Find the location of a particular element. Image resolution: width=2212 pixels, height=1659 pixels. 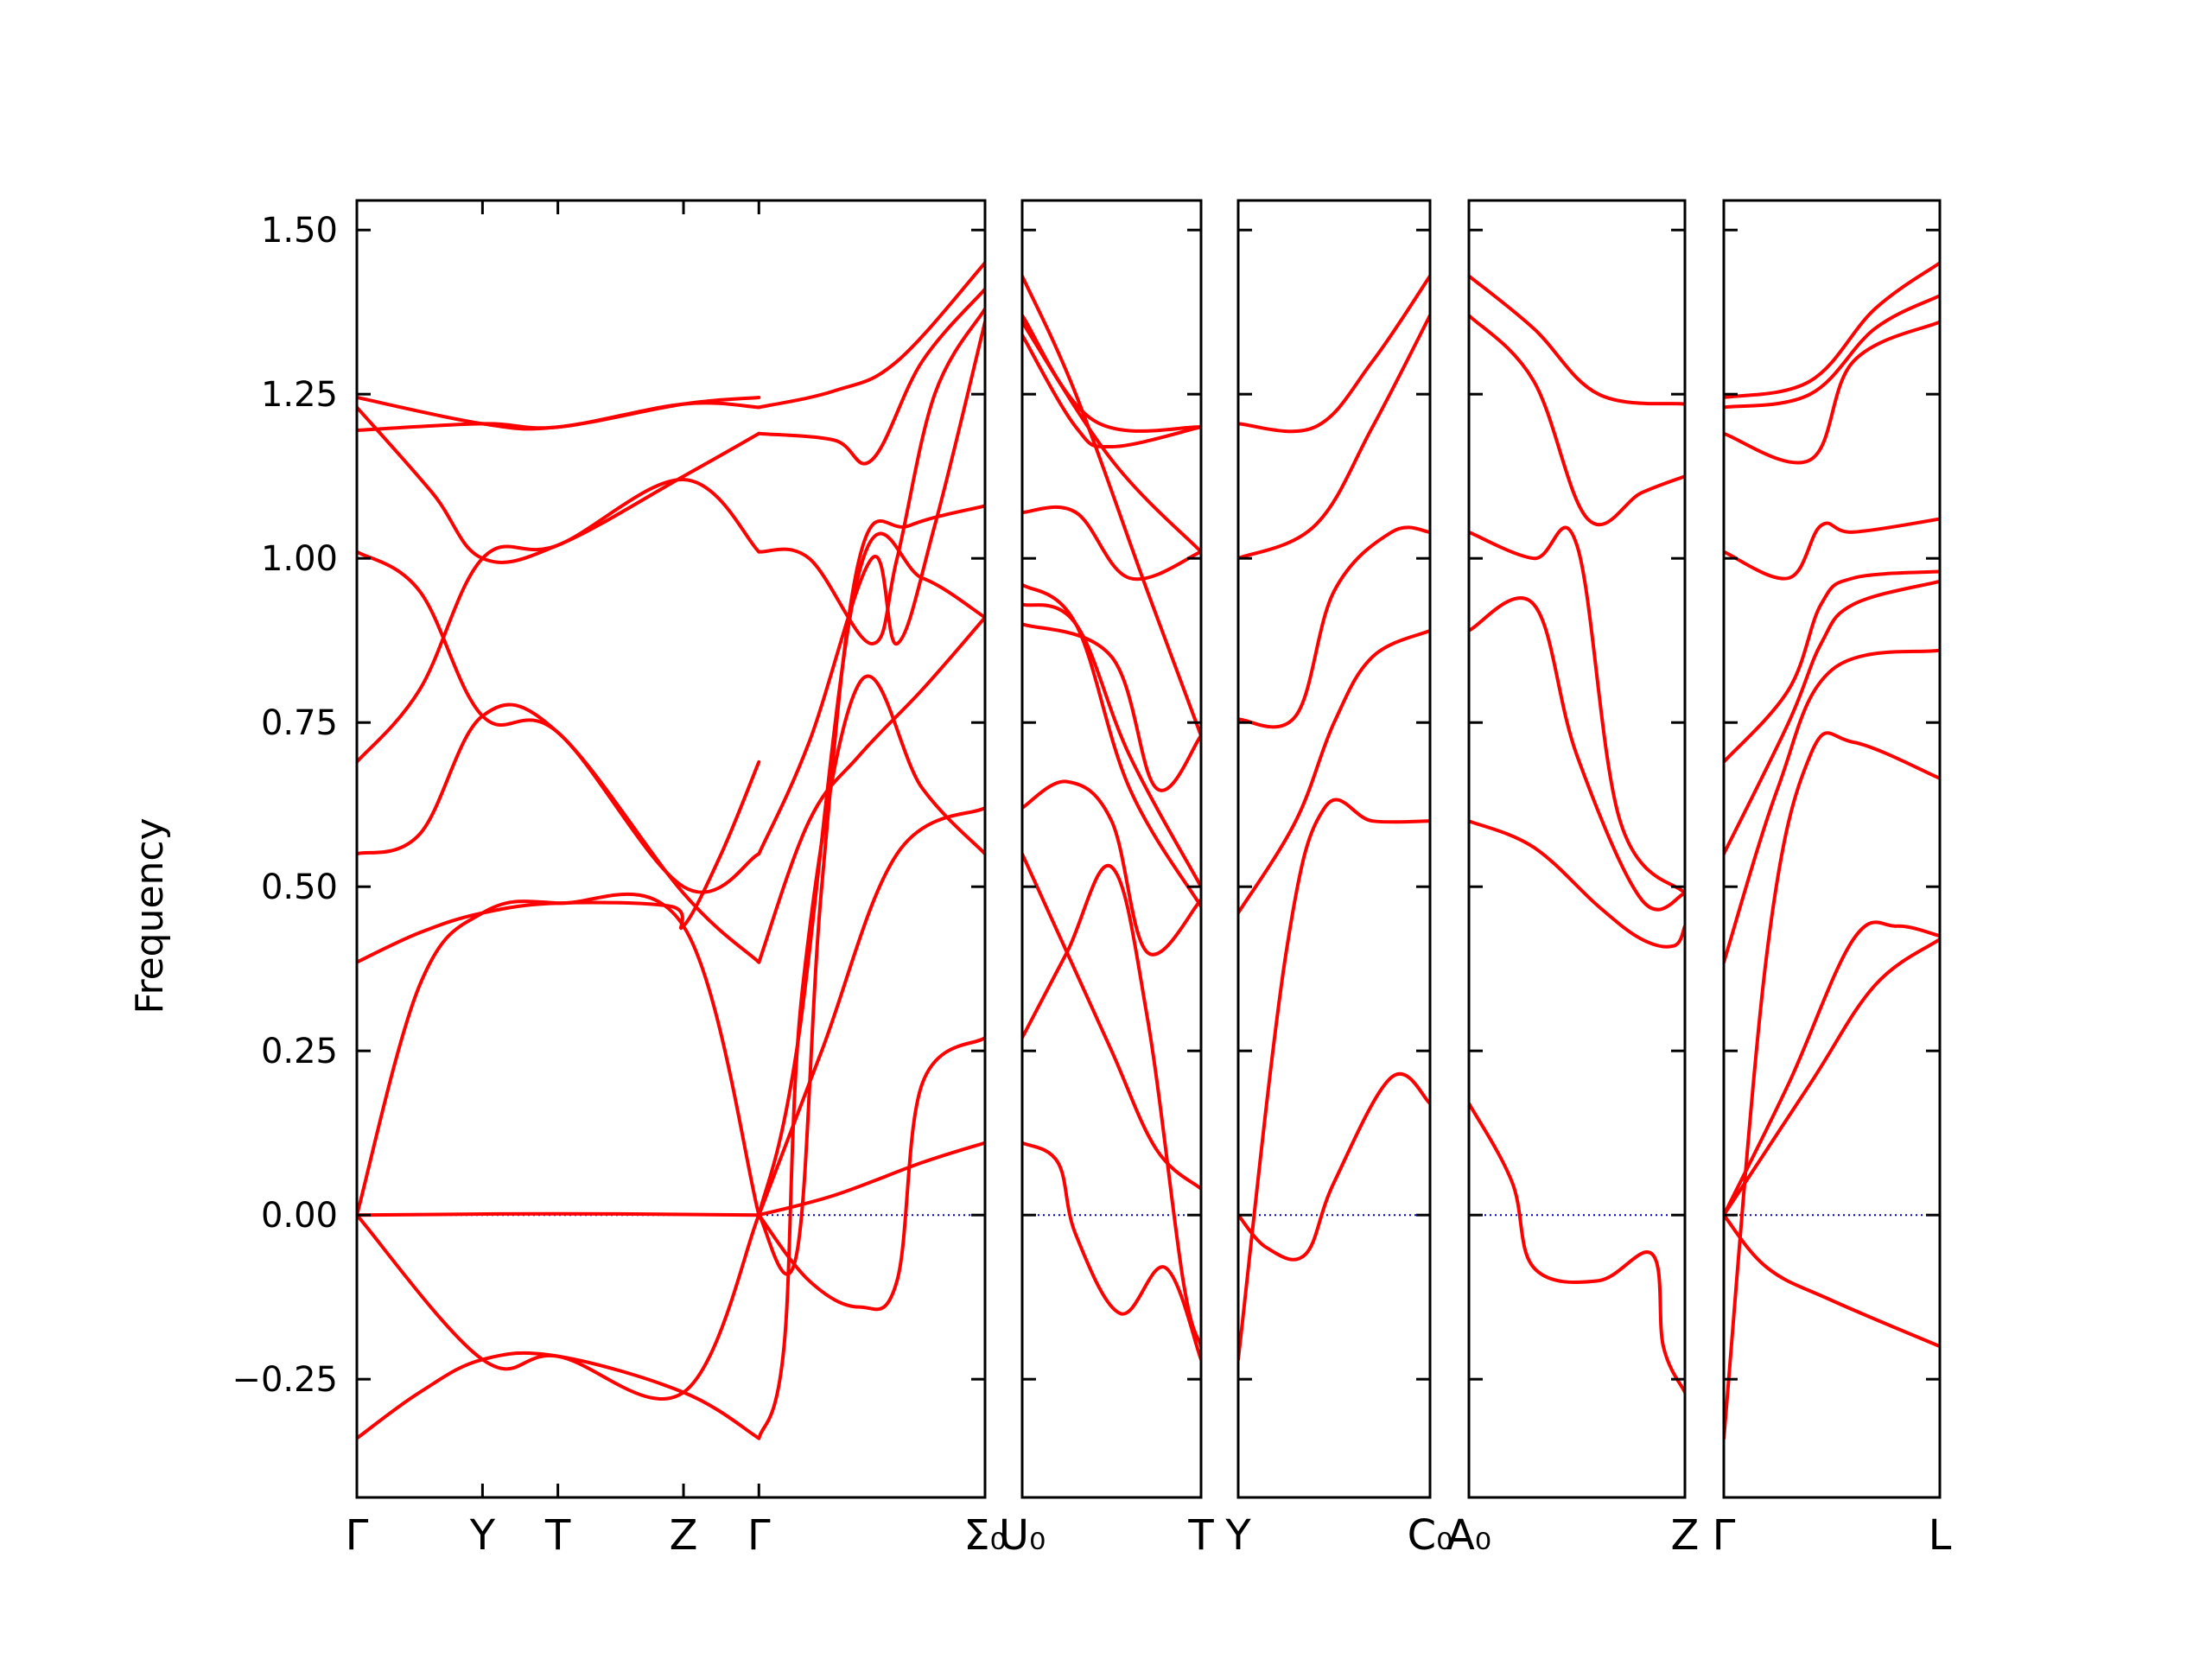

panel-2: U₀ T is located at coordinates (1106, 879).